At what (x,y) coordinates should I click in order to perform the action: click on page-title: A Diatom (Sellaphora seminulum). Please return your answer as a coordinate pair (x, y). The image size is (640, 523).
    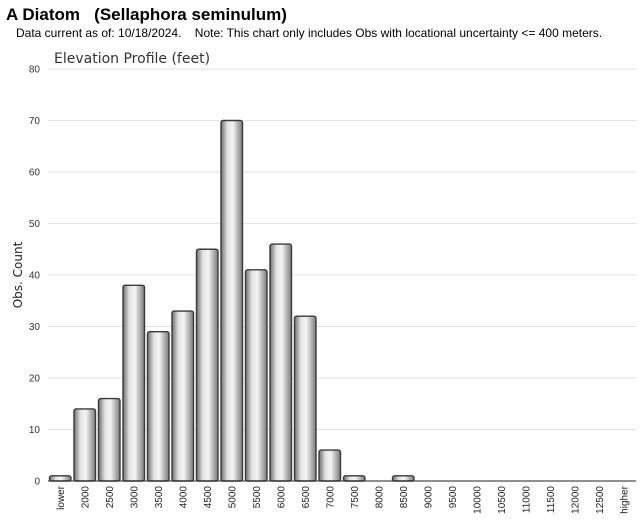
    Looking at the image, I should click on (146, 14).